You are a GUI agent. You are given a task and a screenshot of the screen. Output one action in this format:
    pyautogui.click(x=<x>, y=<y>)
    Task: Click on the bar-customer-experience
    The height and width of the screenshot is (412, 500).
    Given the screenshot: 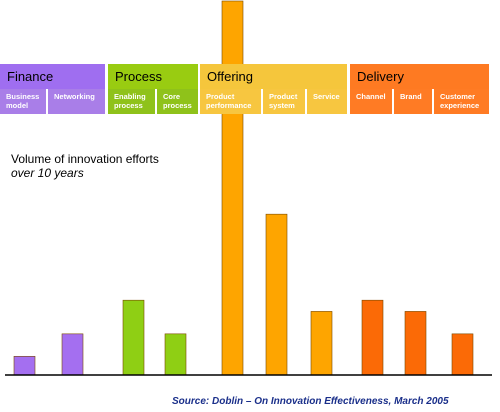 What is the action you would take?
    pyautogui.click(x=462, y=354)
    